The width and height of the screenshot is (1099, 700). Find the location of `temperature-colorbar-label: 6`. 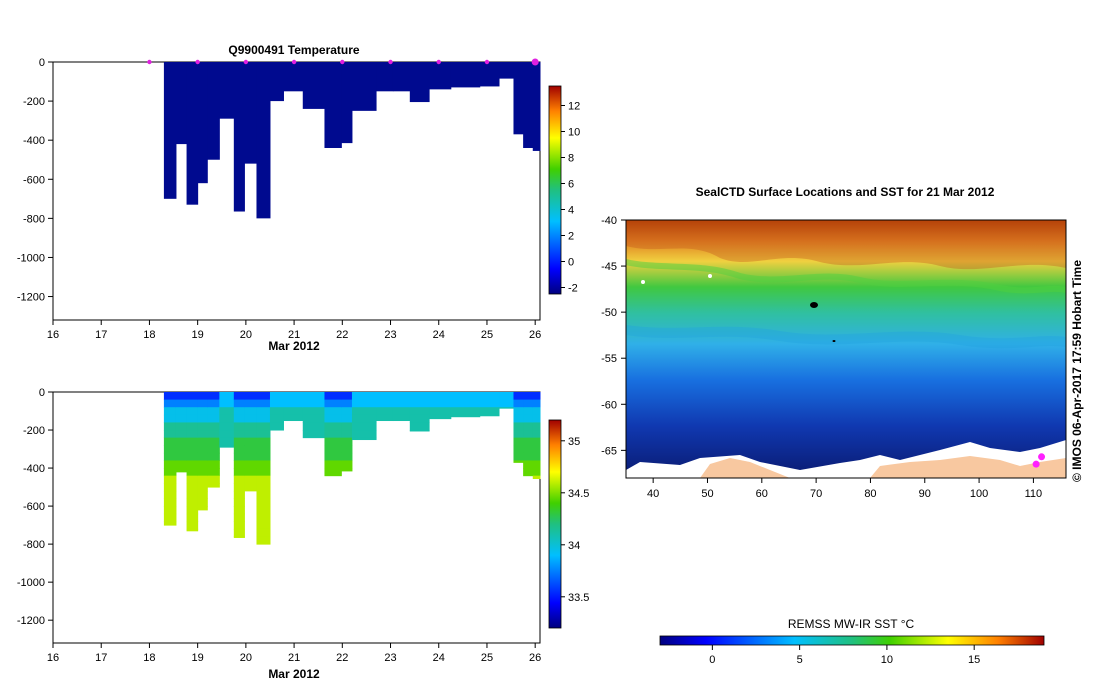

temperature-colorbar-label: 6 is located at coordinates (571, 185).